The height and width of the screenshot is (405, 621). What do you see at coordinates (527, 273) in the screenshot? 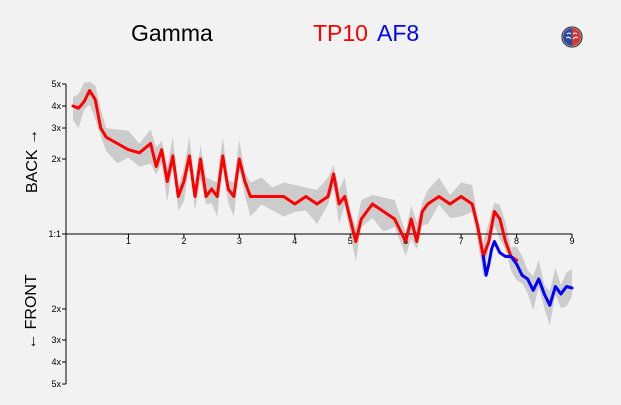
I see `series-line-af8` at bounding box center [527, 273].